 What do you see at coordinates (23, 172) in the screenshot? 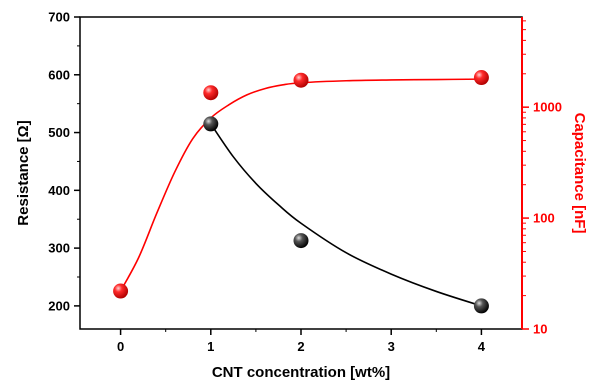
I see `left-y-axis-title: Resistance [Ω]` at bounding box center [23, 172].